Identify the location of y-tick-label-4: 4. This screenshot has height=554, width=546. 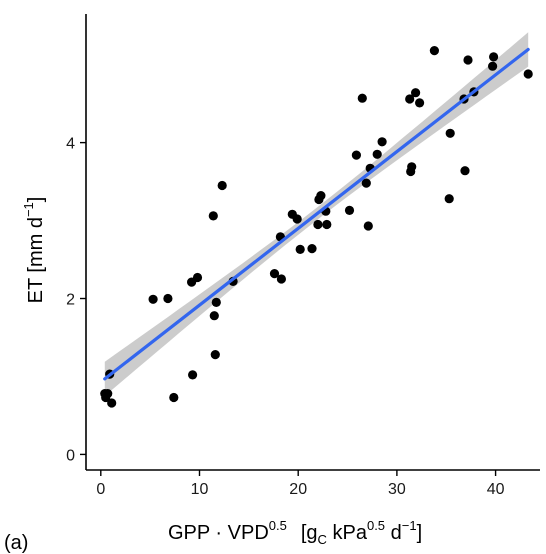
(70, 144).